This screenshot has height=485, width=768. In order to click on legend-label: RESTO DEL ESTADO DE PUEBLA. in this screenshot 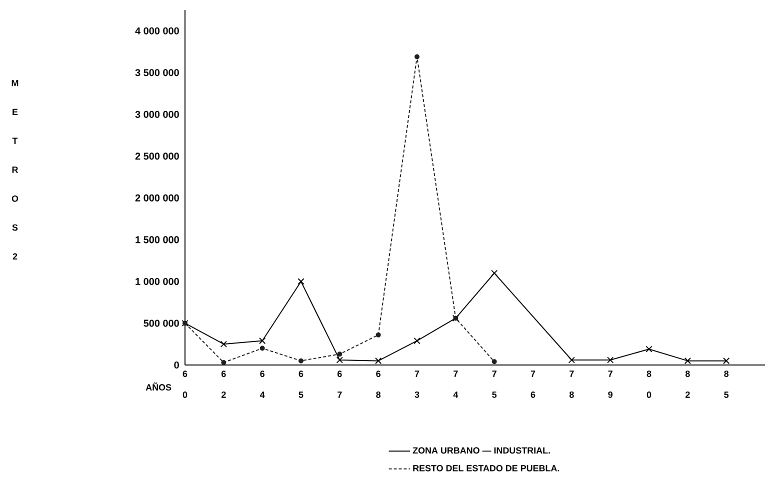, I will do `click(486, 468)`.